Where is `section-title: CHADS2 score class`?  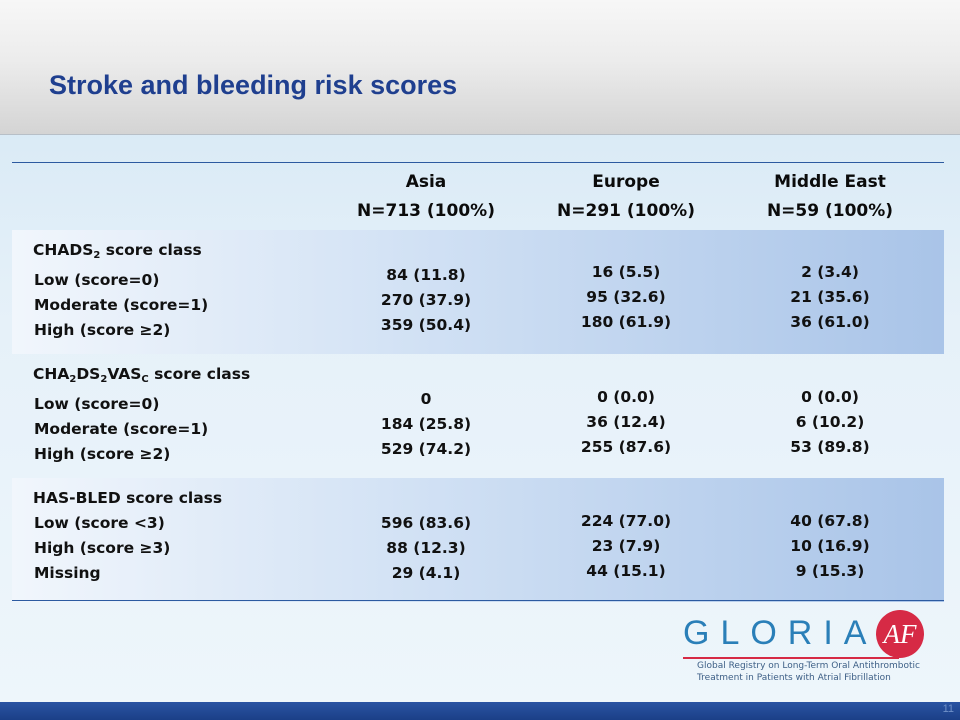 section-title: CHADS2 score class is located at coordinates (117, 251).